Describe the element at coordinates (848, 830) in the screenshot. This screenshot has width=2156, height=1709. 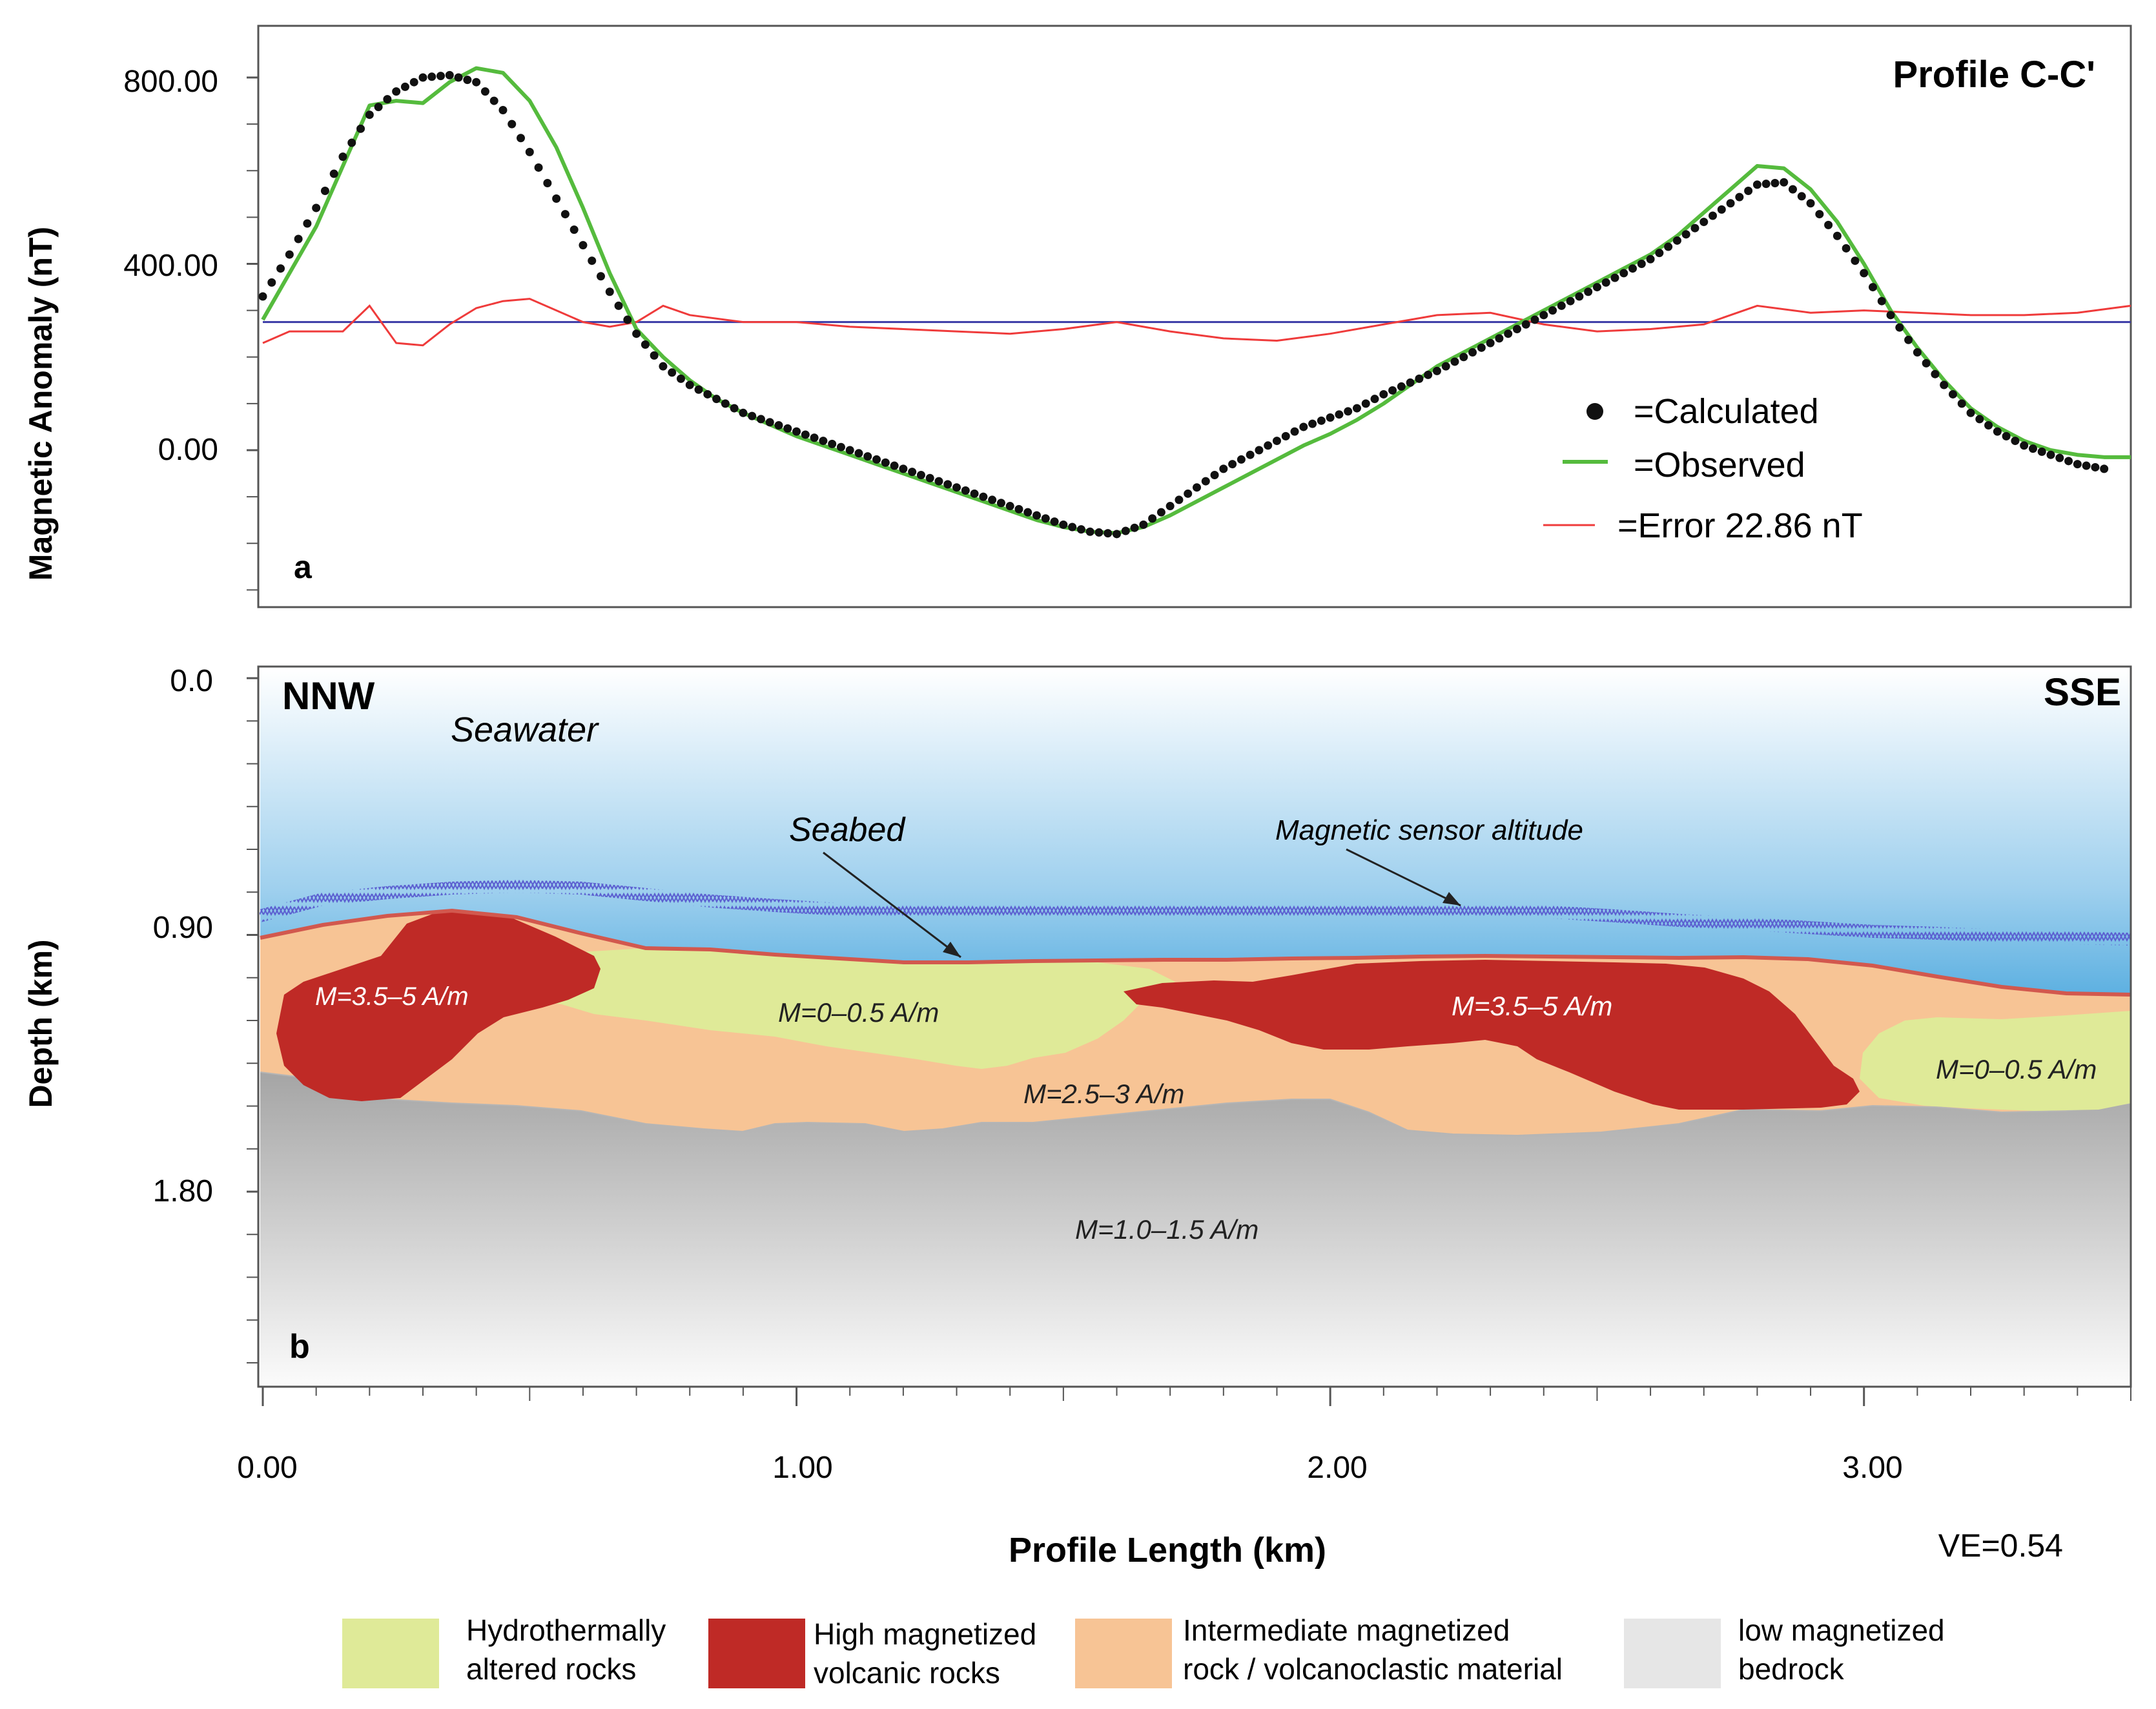
I see `seabed-label: Seabed` at that location.